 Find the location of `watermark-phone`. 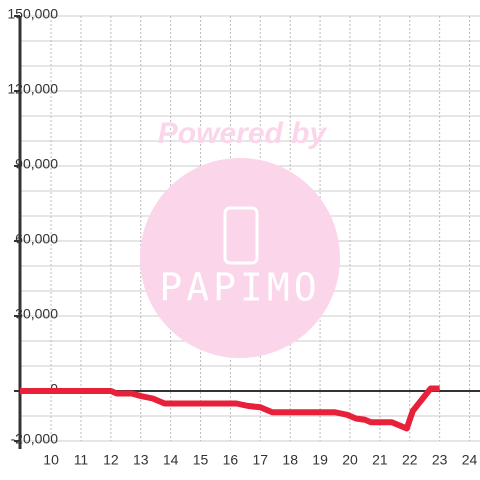

watermark-phone is located at coordinates (241, 235).